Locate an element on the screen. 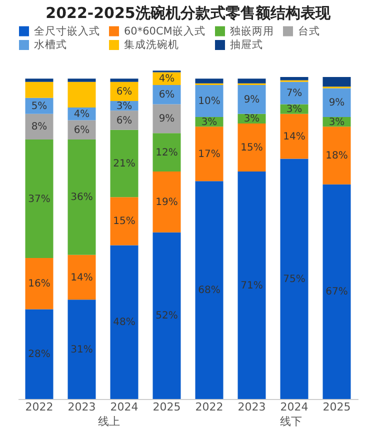  data-label: 5% is located at coordinates (39, 106).